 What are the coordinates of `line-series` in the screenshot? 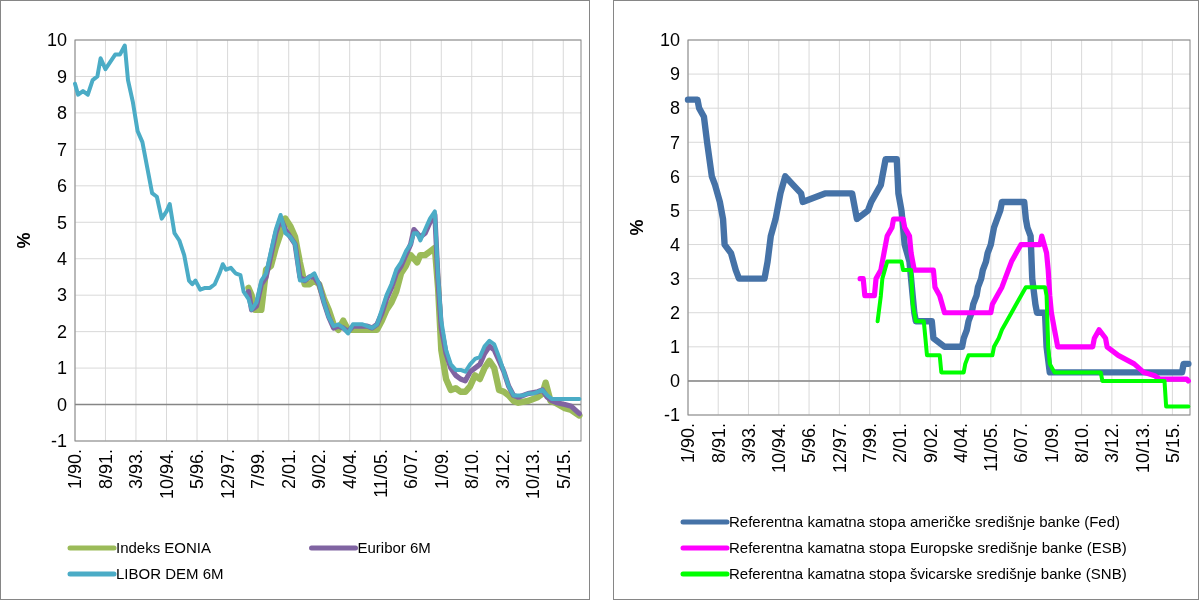 It's located at (1033, 334).